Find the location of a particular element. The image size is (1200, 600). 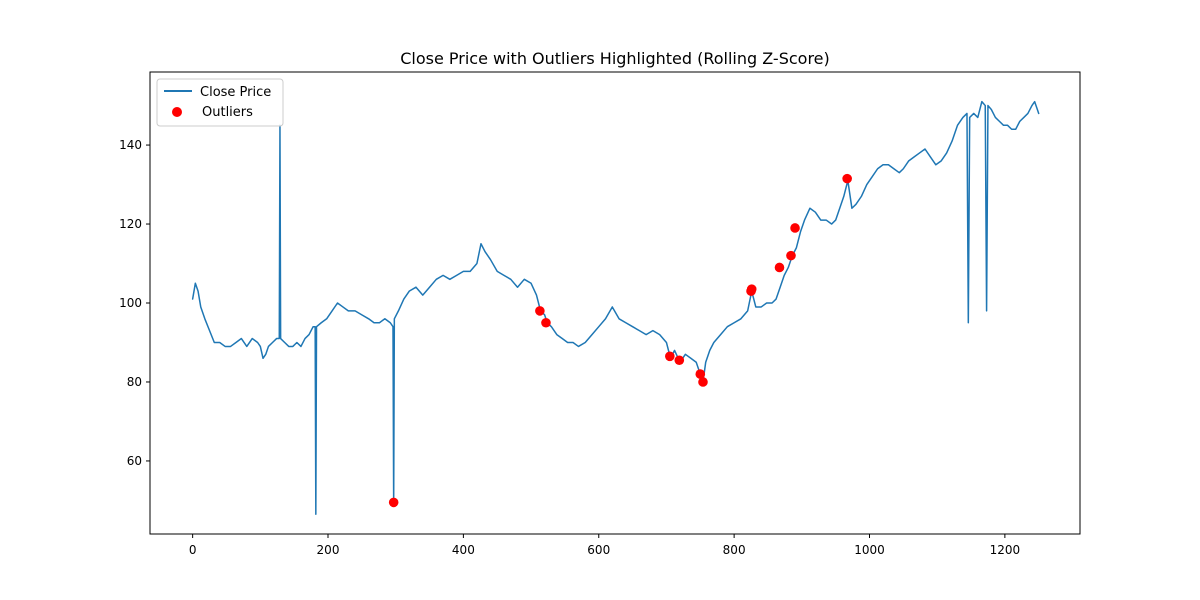

x-tick-label: 600 is located at coordinates (598, 550).